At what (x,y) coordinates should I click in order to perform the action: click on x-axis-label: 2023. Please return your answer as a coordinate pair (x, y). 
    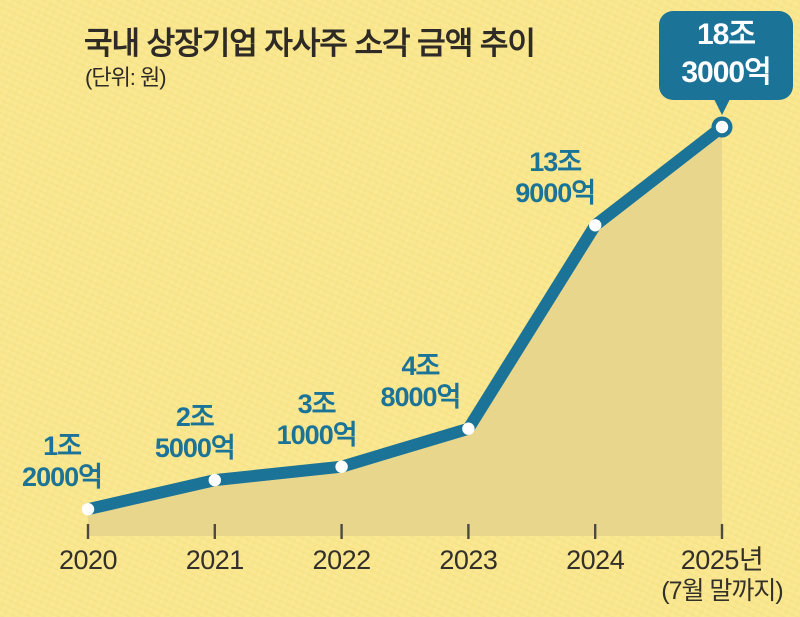
    Looking at the image, I should click on (468, 560).